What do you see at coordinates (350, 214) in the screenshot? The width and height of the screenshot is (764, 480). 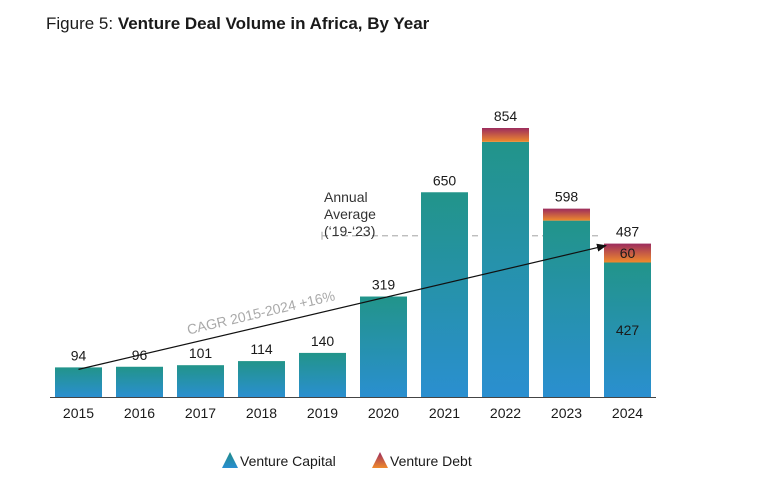 I see `reference-line-label: Average` at bounding box center [350, 214].